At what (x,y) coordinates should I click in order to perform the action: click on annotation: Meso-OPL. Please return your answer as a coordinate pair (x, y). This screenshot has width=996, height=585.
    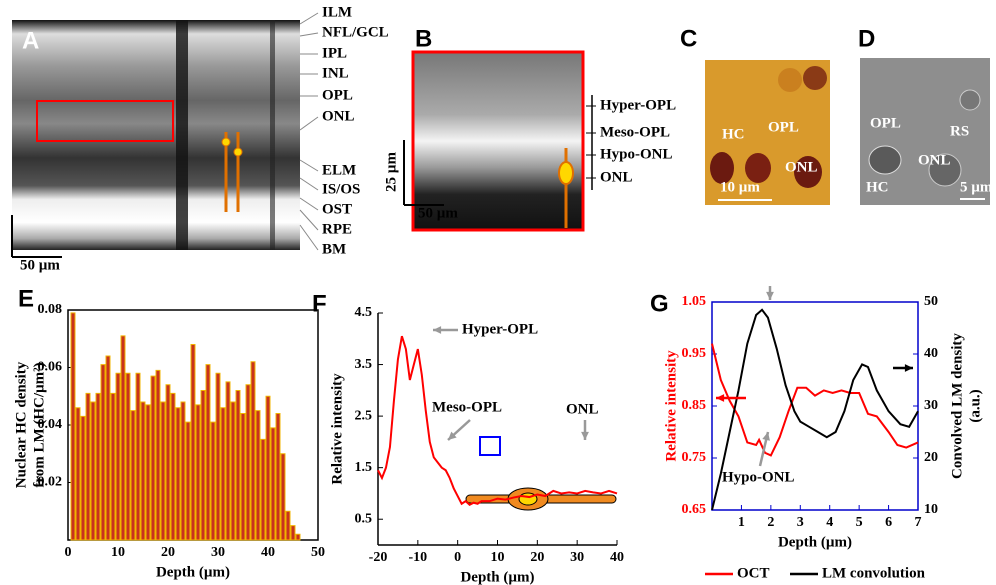
    Looking at the image, I should click on (467, 407).